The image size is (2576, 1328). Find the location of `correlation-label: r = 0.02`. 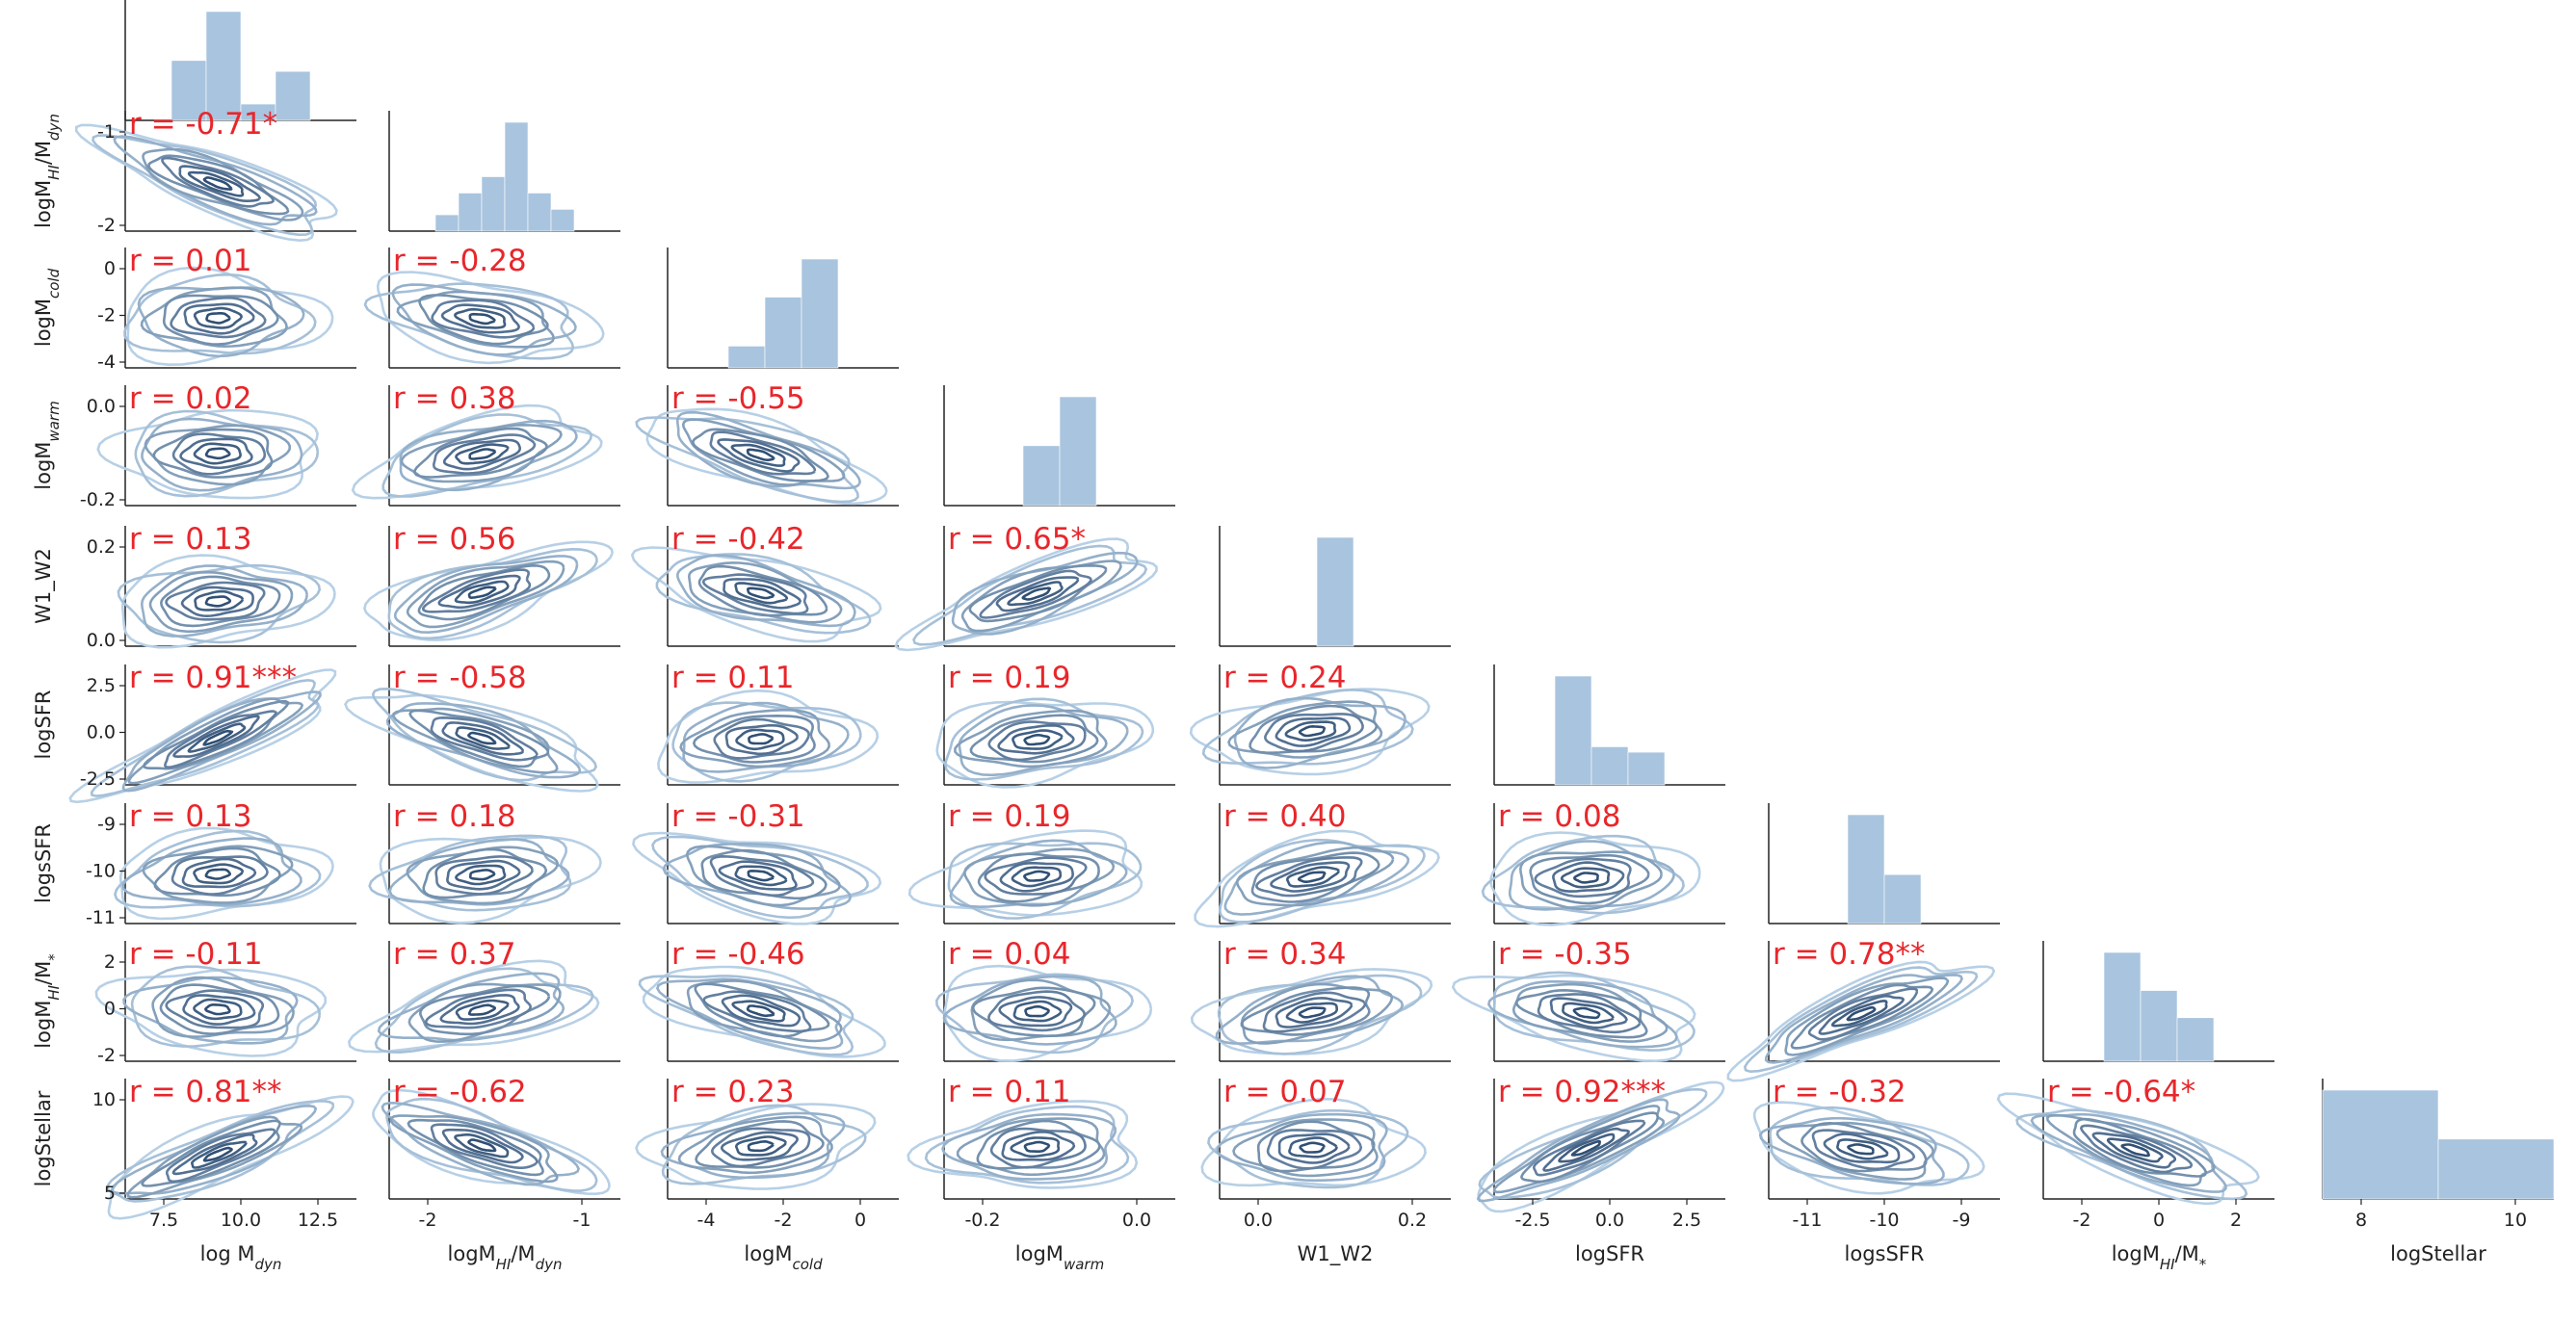

correlation-label: r = 0.02 is located at coordinates (190, 398).